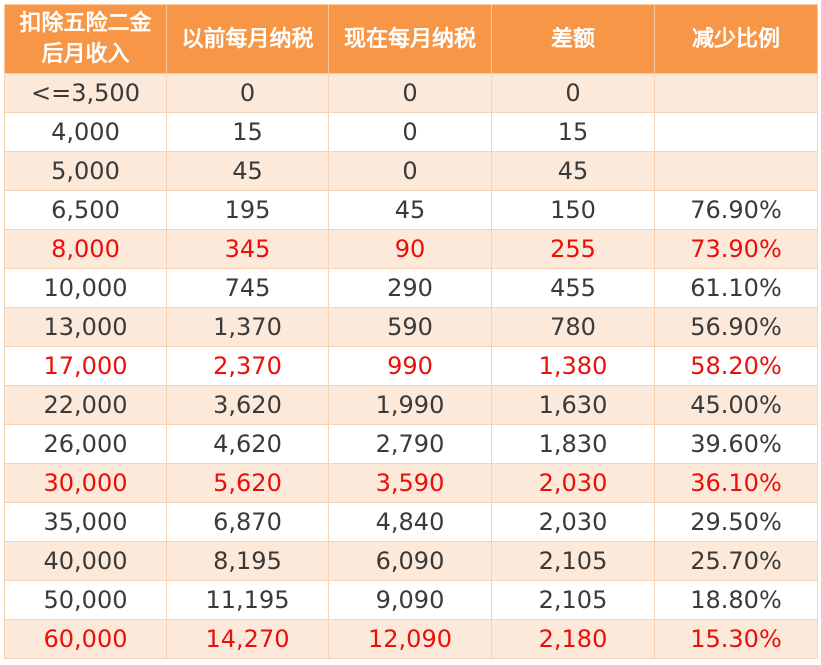 The height and width of the screenshot is (665, 821). What do you see at coordinates (85, 171) in the screenshot?
I see `income-cell: 5,000` at bounding box center [85, 171].